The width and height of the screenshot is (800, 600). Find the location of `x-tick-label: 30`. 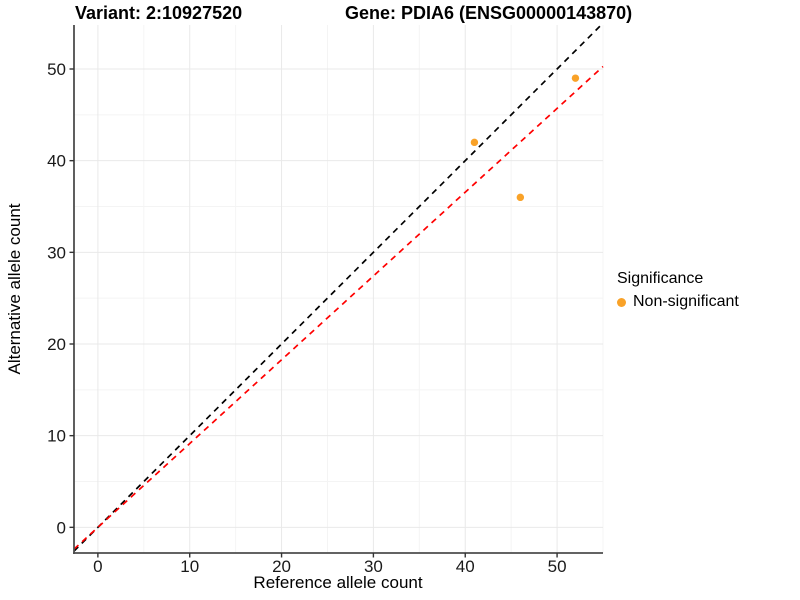

x-tick-label: 30 is located at coordinates (373, 566).